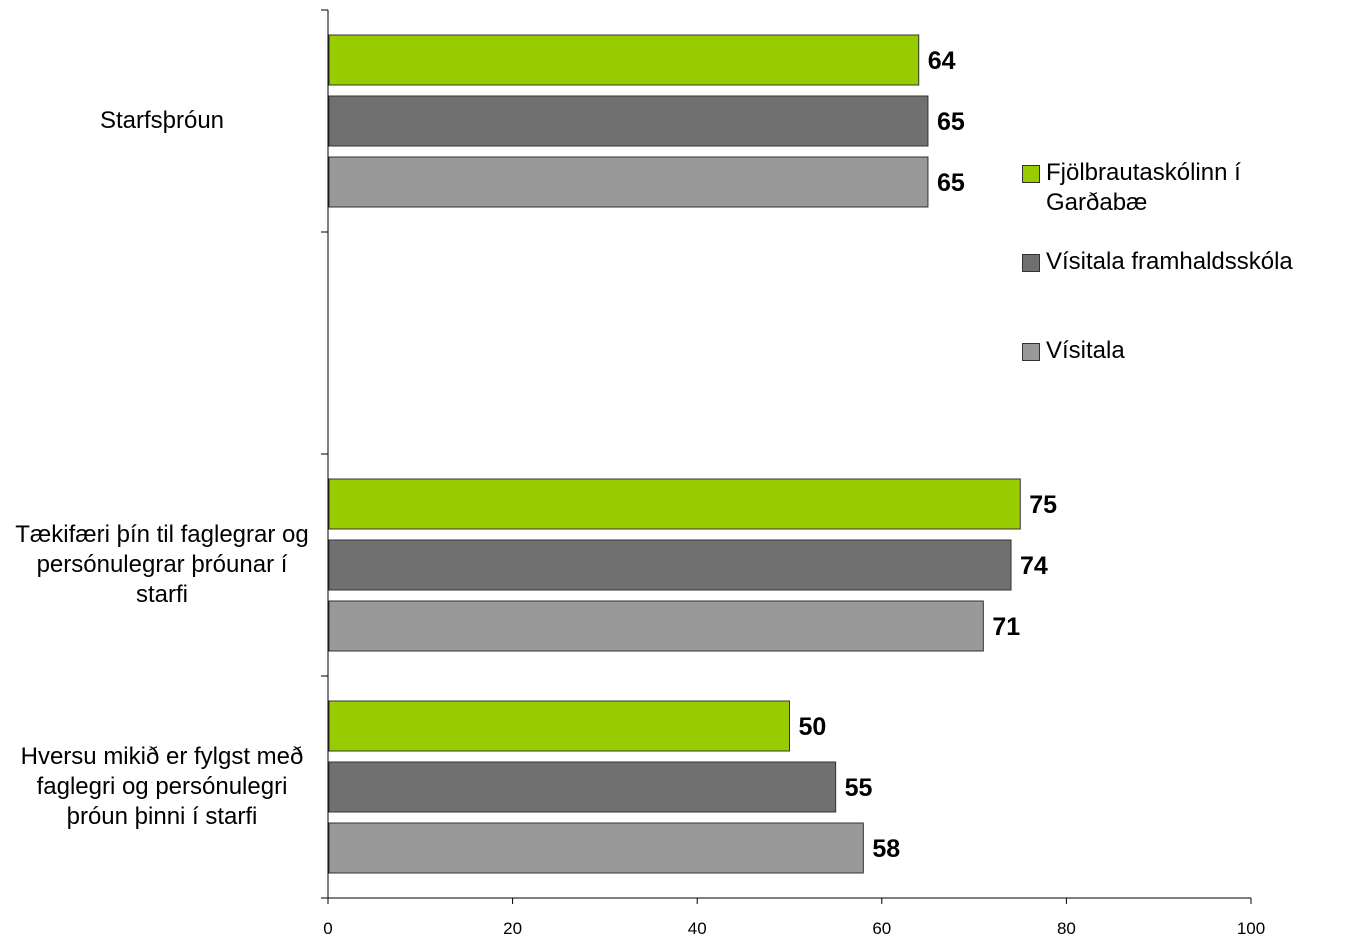 The image size is (1357, 937). I want to click on category-label: Starfsþróun, so click(162, 120).